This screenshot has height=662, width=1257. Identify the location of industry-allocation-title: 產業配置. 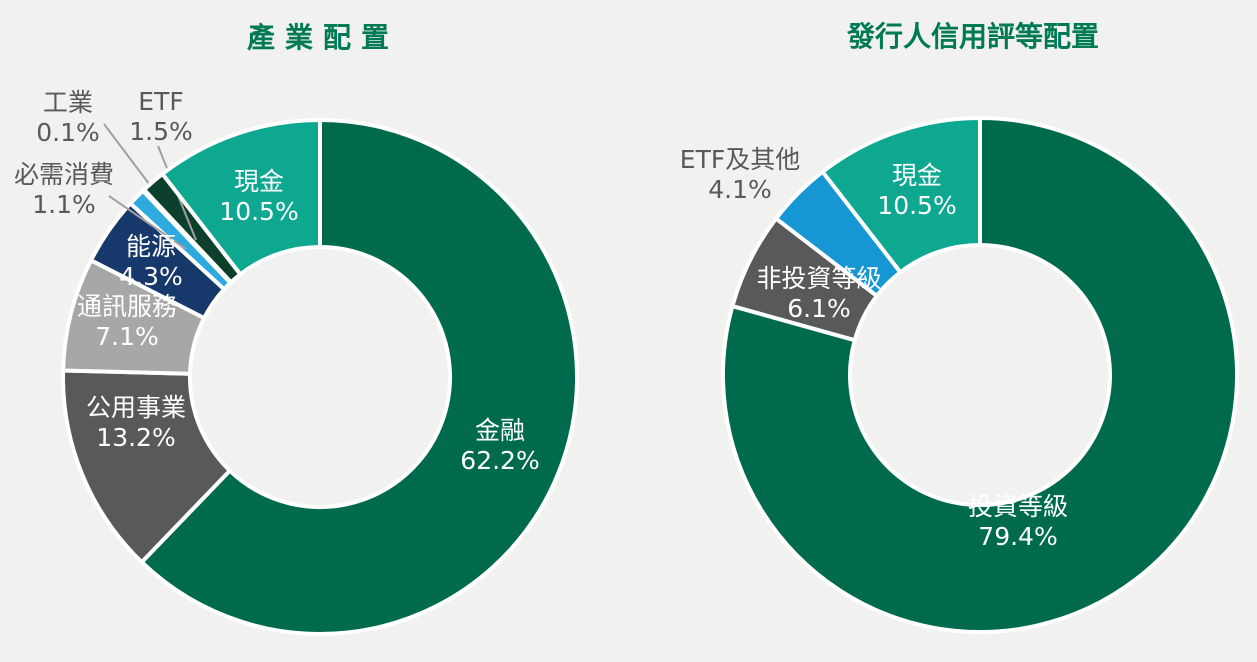
(323, 37).